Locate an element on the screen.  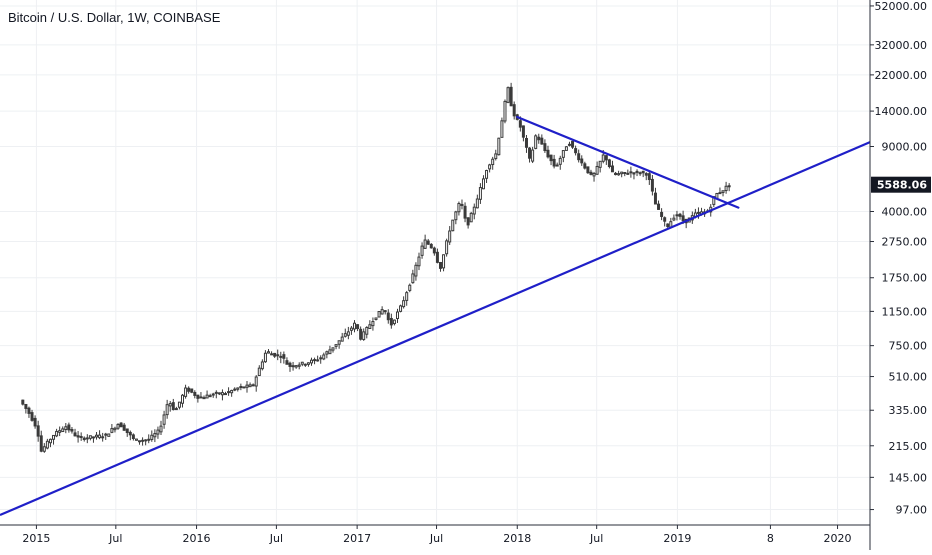
price-tick-label: 22000.00 is located at coordinates (901, 75).